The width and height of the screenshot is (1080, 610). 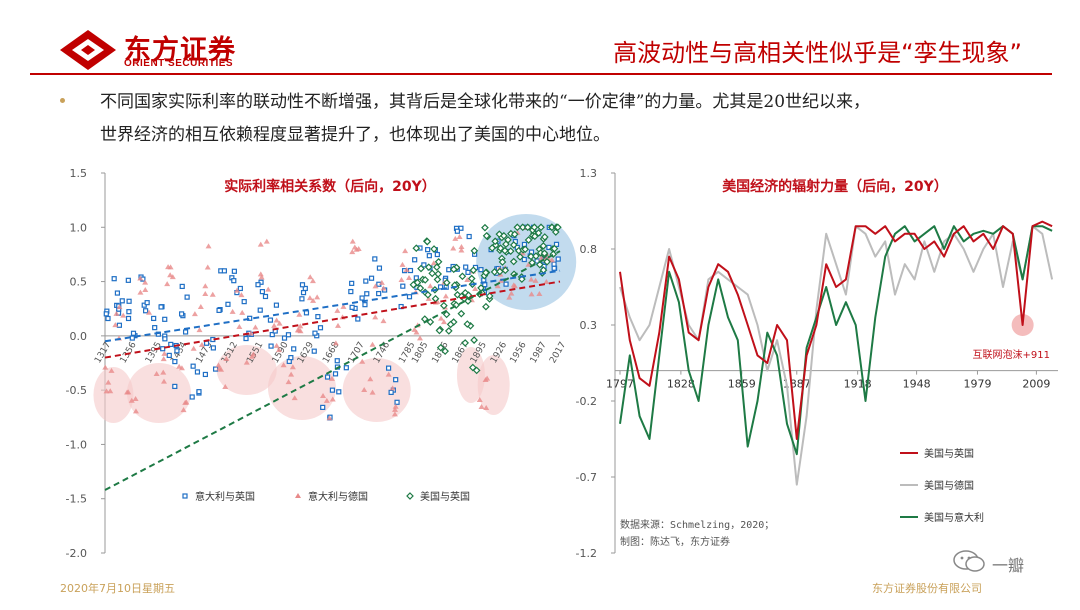 I want to click on right-source-note: 数据来源：Schmelzing，2020；, so click(x=697, y=524).